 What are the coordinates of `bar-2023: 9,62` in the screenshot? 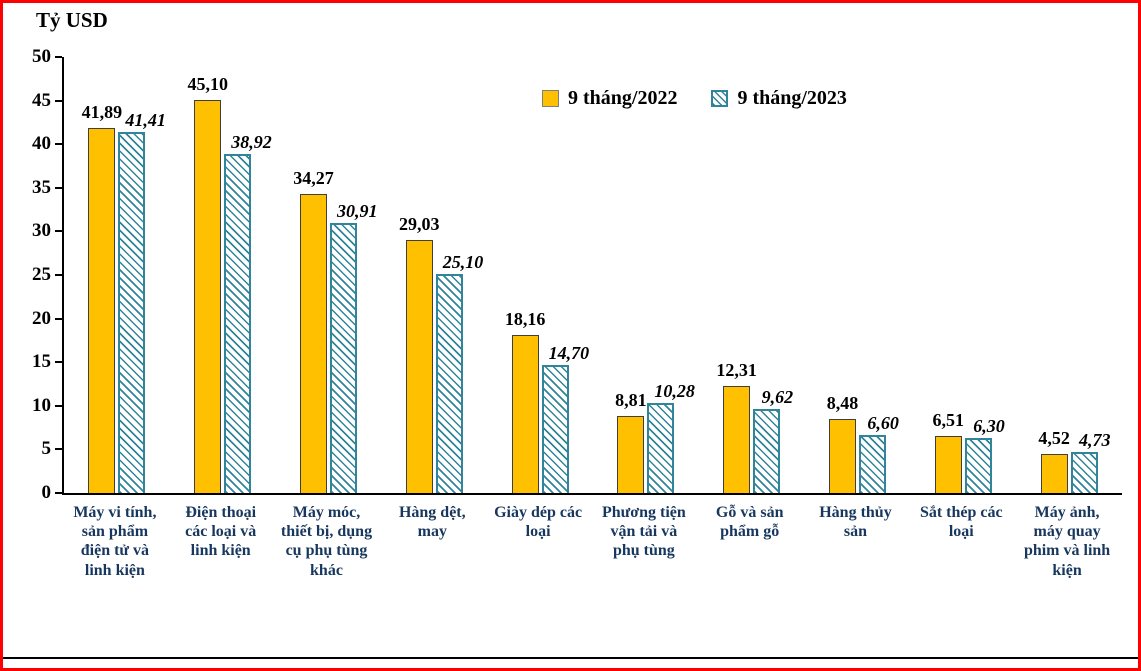 It's located at (773, 440).